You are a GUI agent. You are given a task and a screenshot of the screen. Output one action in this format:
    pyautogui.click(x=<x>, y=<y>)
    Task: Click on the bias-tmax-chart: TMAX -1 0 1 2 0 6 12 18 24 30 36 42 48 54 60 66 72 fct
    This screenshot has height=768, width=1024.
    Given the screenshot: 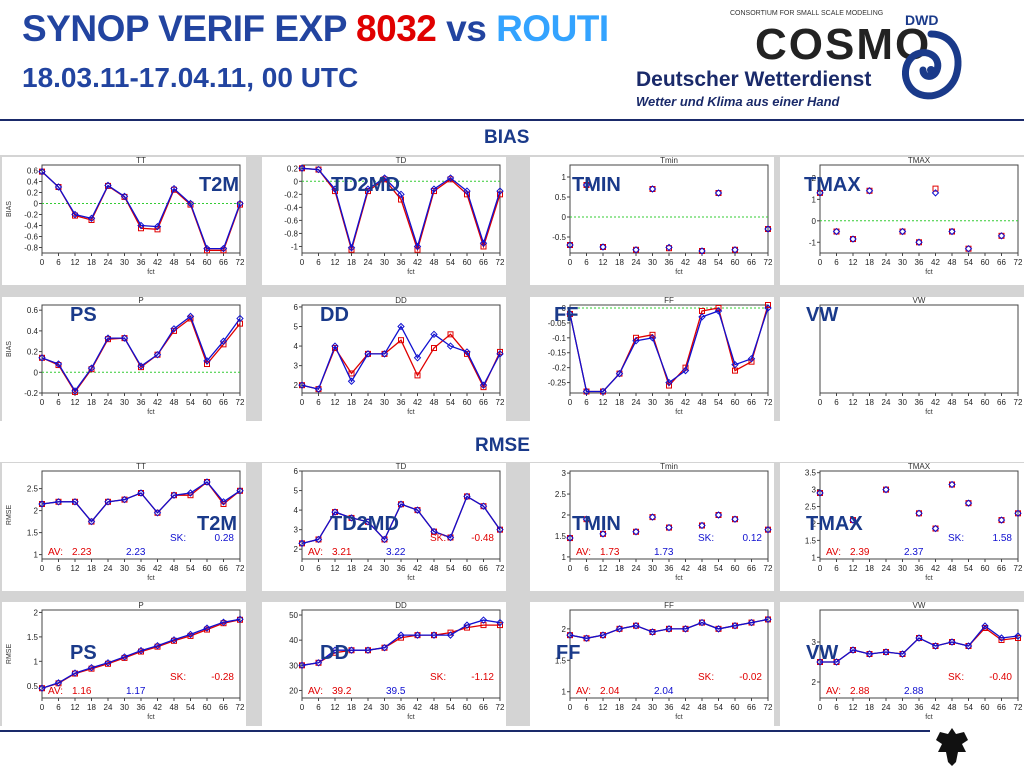 What is the action you would take?
    pyautogui.click(x=902, y=221)
    